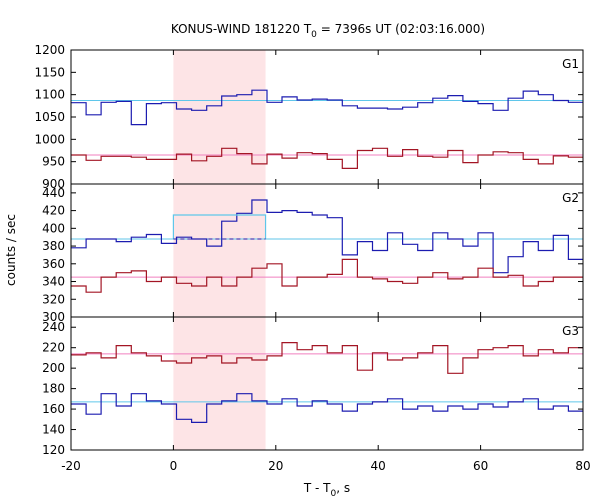 Image resolution: width=600 pixels, height=504 pixels. Describe the element at coordinates (378, 466) in the screenshot. I see `x-tick-label: 40` at that location.